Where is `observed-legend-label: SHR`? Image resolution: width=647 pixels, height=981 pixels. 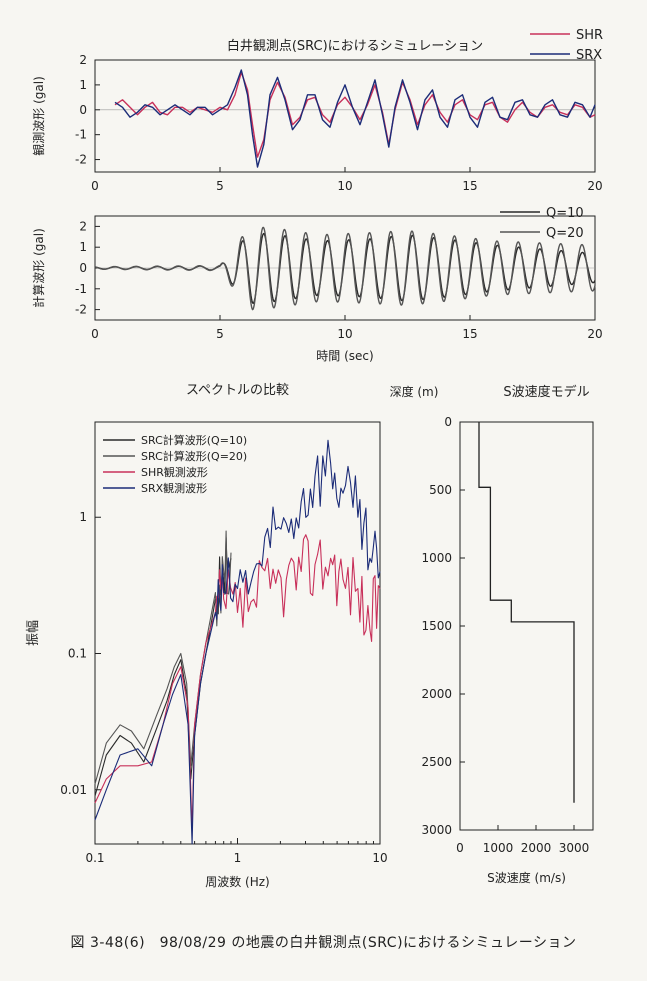
observed-legend-label: SHR is located at coordinates (589, 35).